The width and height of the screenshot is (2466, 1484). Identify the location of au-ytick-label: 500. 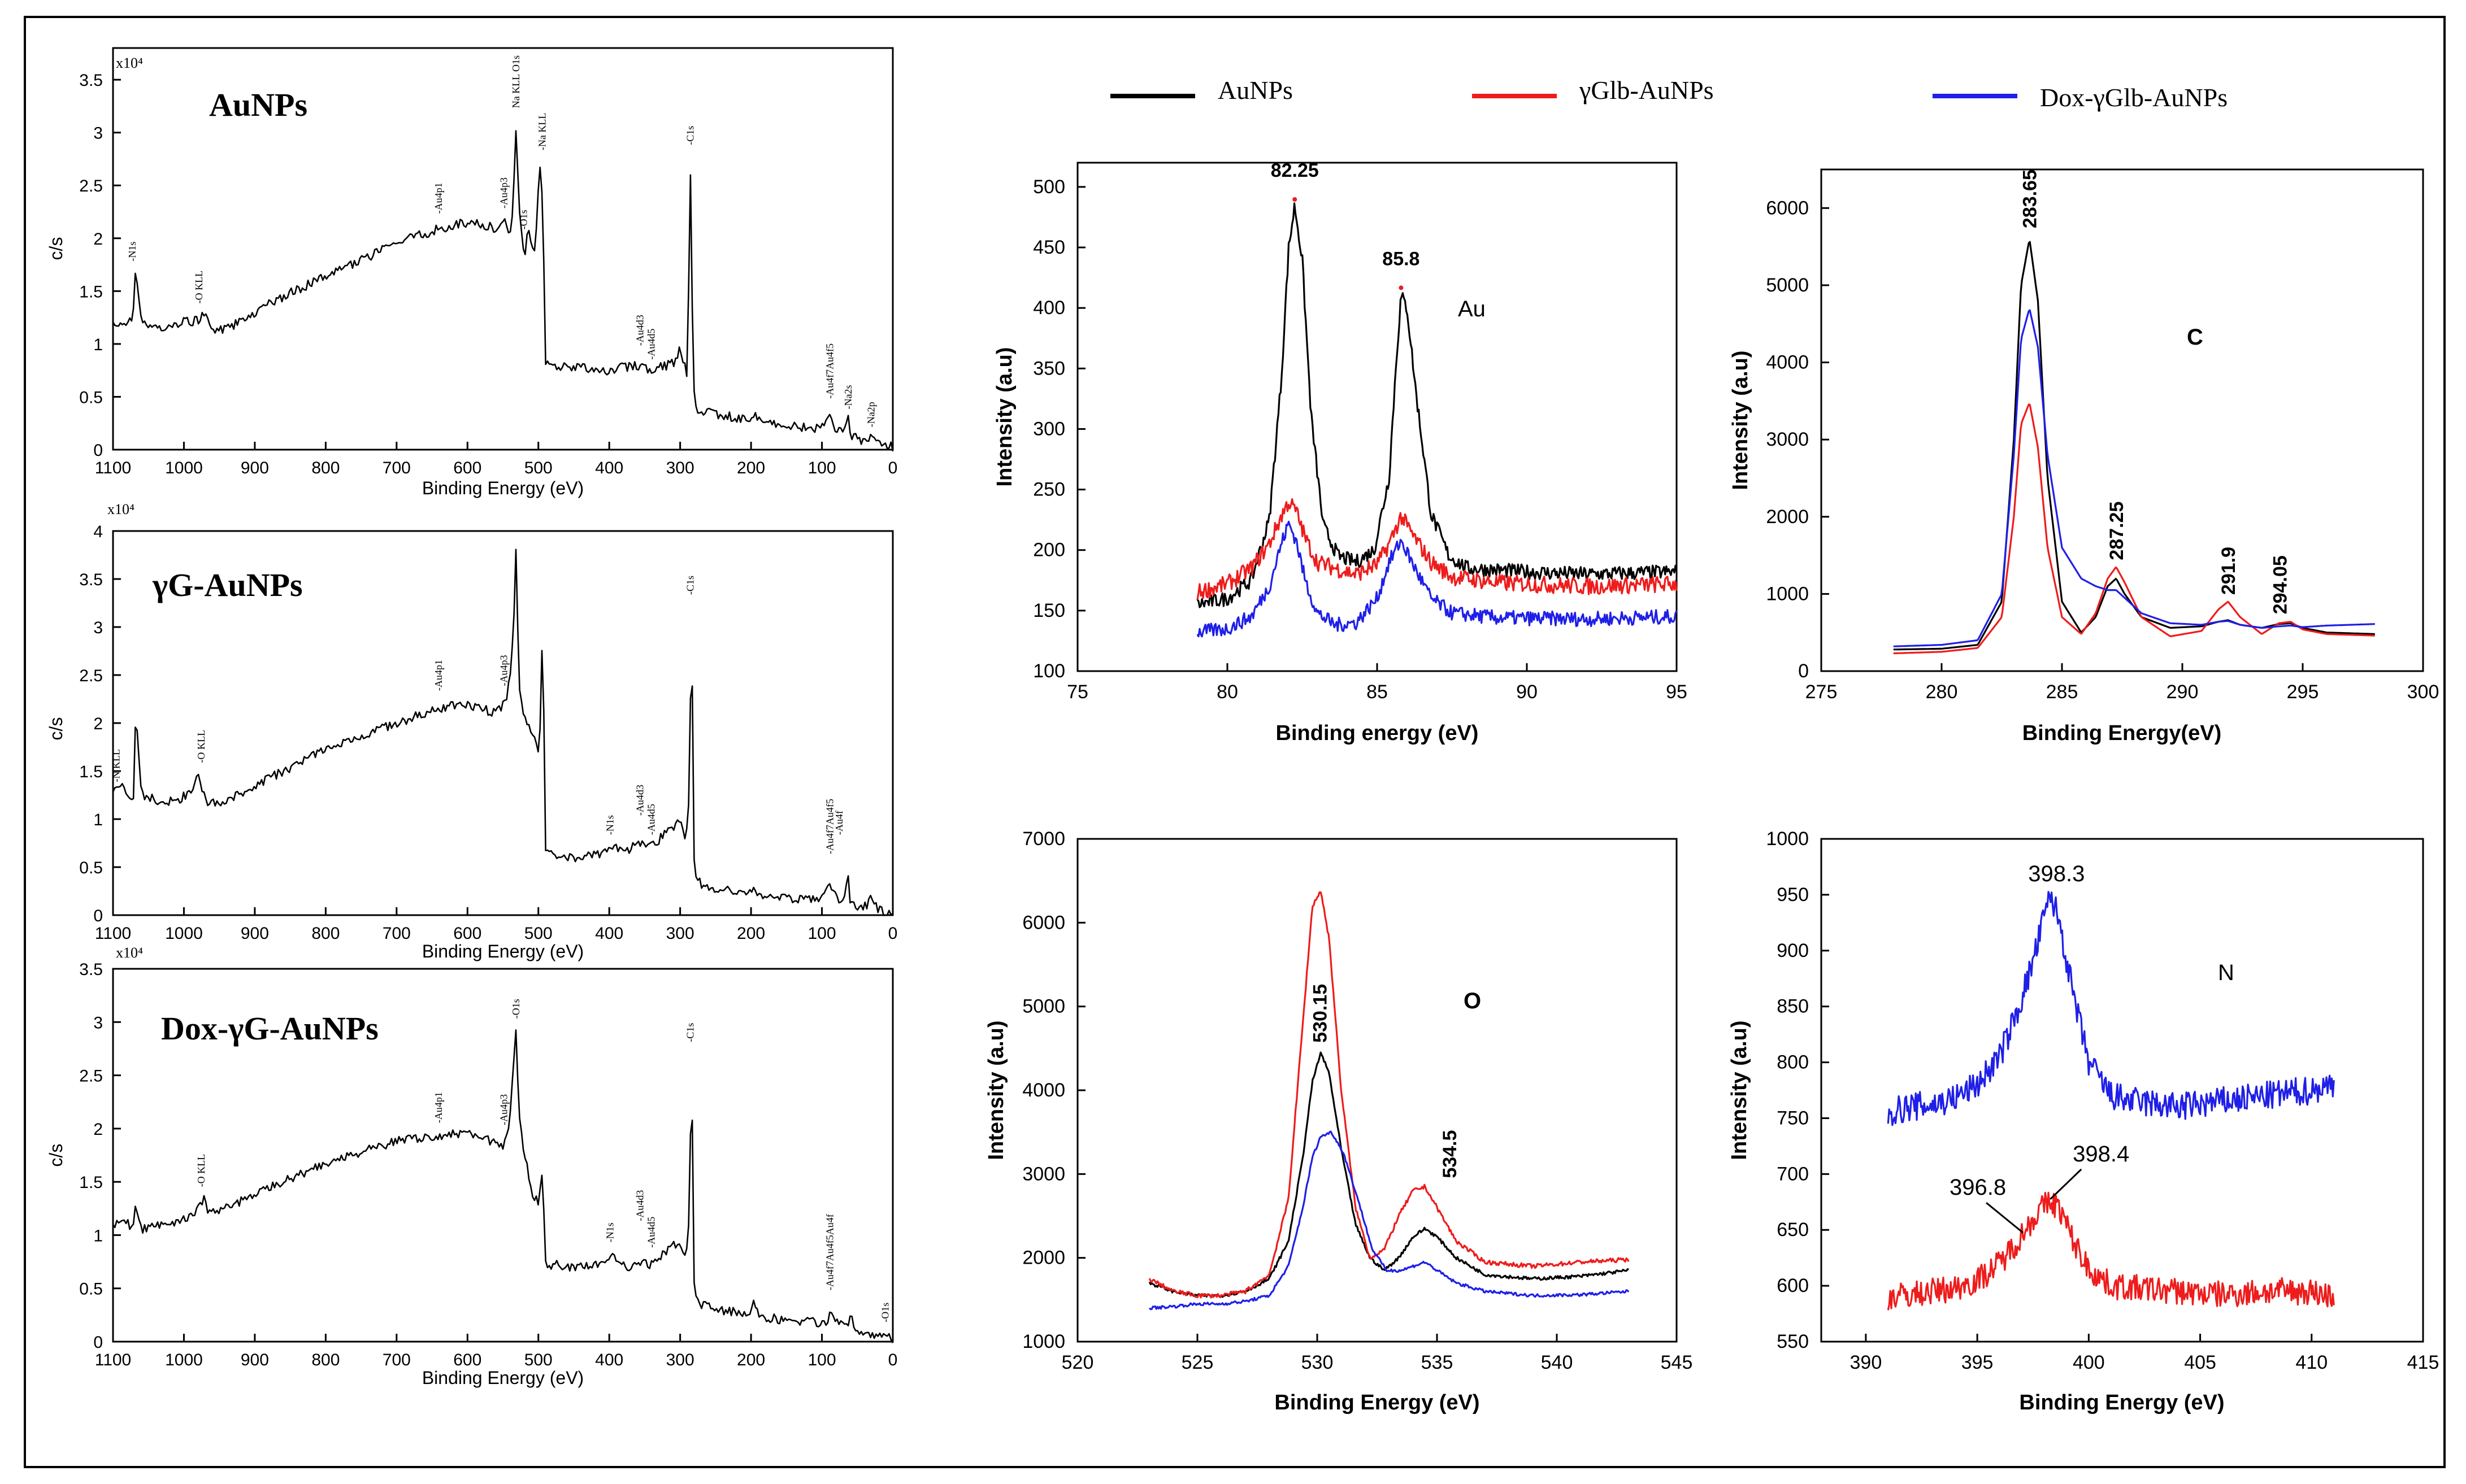
(1049, 187).